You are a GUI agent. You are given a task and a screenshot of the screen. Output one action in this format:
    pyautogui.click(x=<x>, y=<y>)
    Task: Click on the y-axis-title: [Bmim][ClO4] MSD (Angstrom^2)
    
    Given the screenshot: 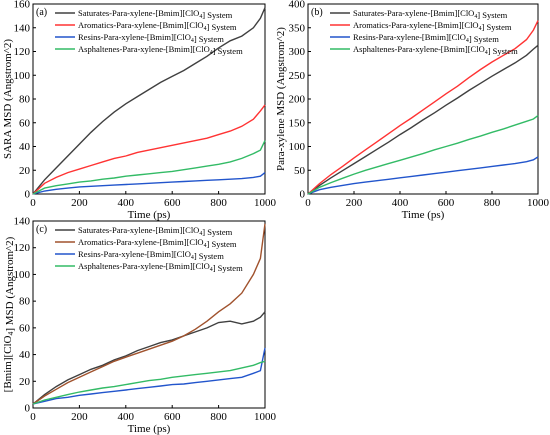 What is the action you would take?
    pyautogui.click(x=9, y=314)
    